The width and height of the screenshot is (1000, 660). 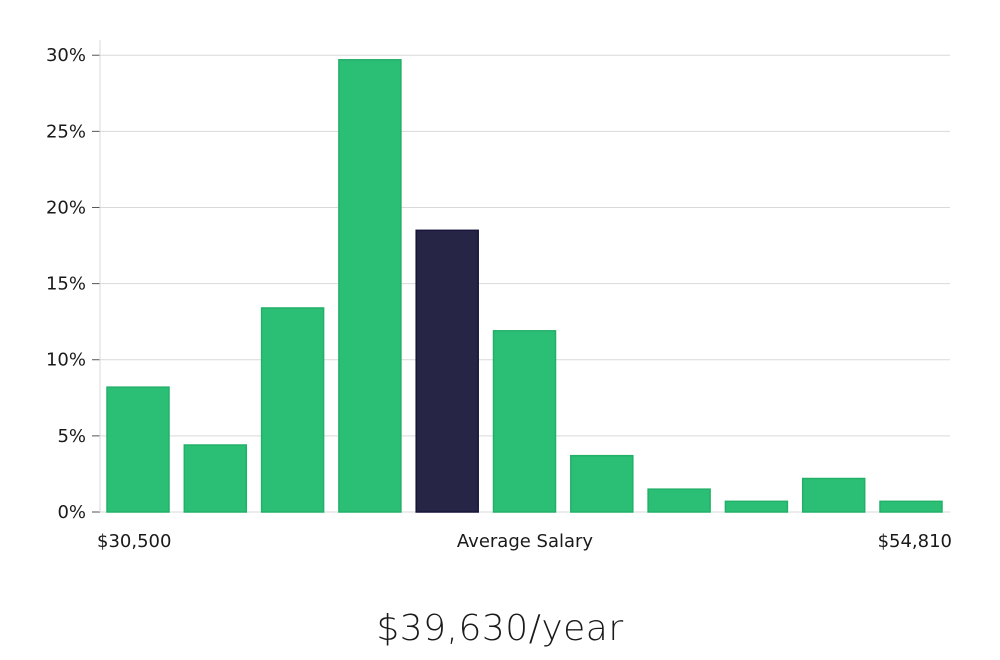 I want to click on y-tick-label: 20%, so click(x=66, y=207).